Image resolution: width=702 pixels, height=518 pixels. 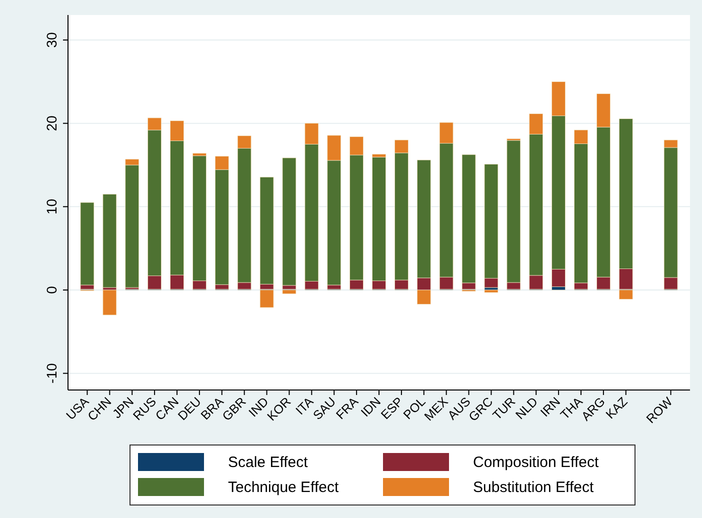 What do you see at coordinates (347, 408) in the screenshot?
I see `x-tick-label: FRA` at bounding box center [347, 408].